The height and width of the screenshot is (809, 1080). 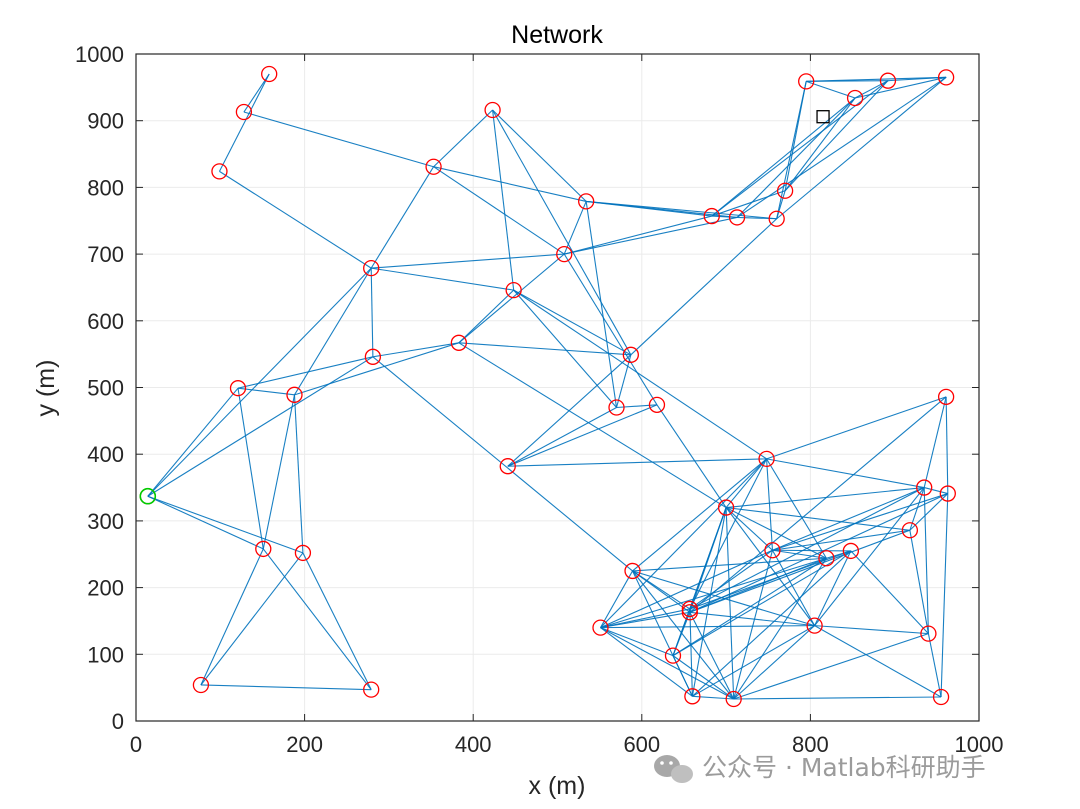 What do you see at coordinates (105, 454) in the screenshot?
I see `y-tick-label: 400` at bounding box center [105, 454].